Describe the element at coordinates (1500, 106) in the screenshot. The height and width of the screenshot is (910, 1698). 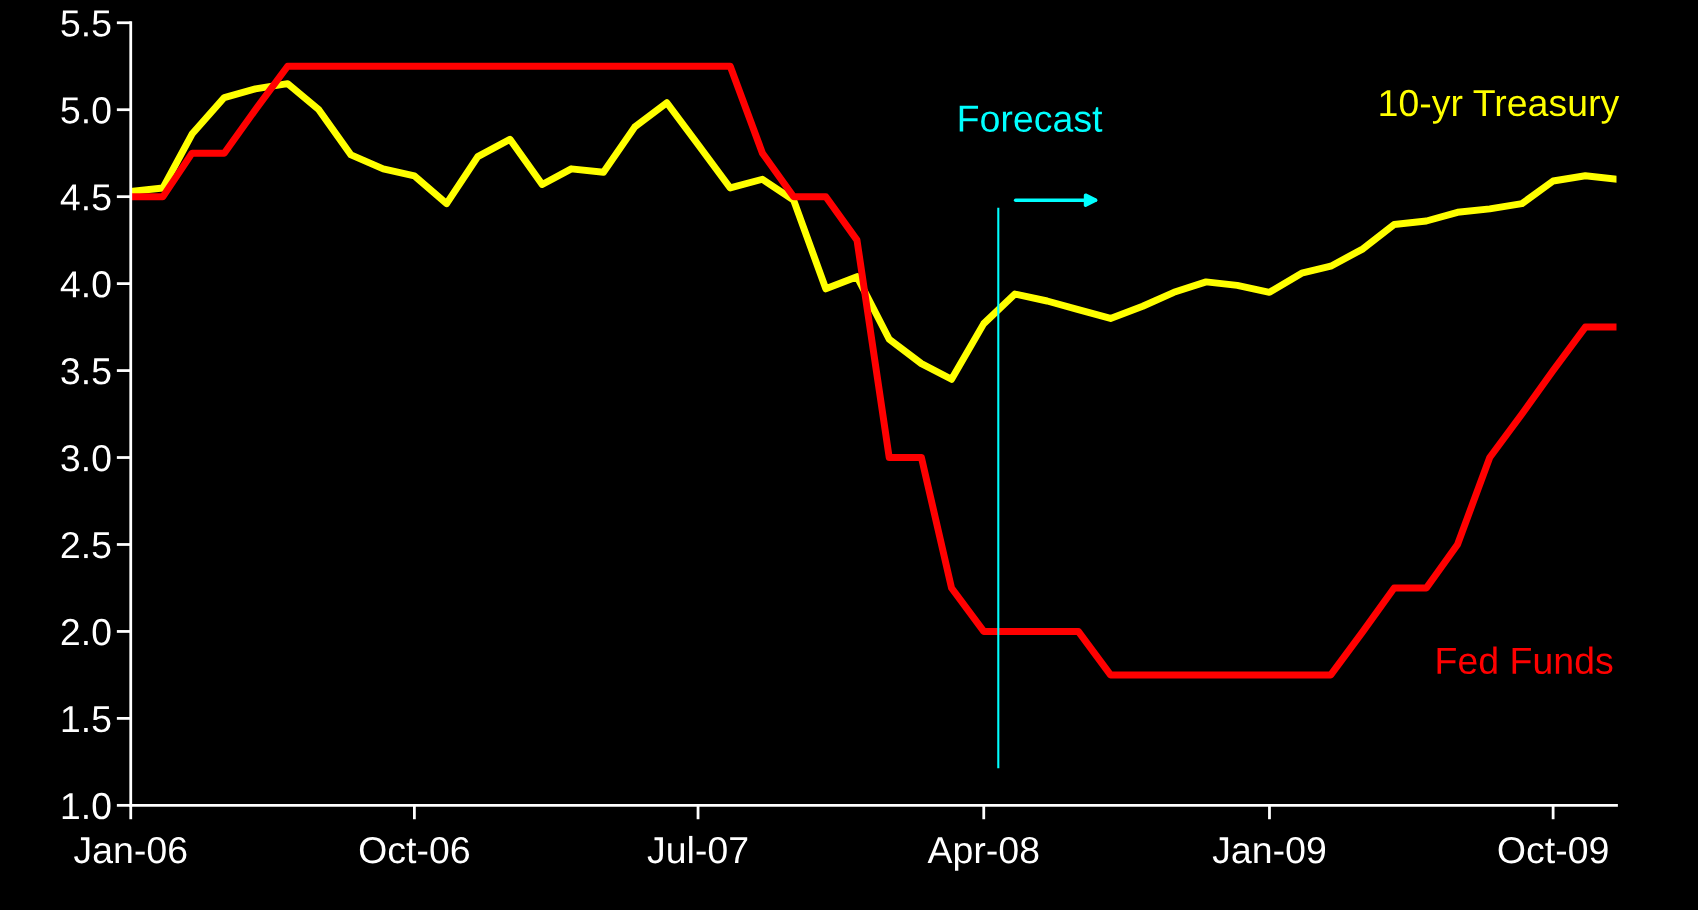
I see `series-label: 10-yr Treasury` at that location.